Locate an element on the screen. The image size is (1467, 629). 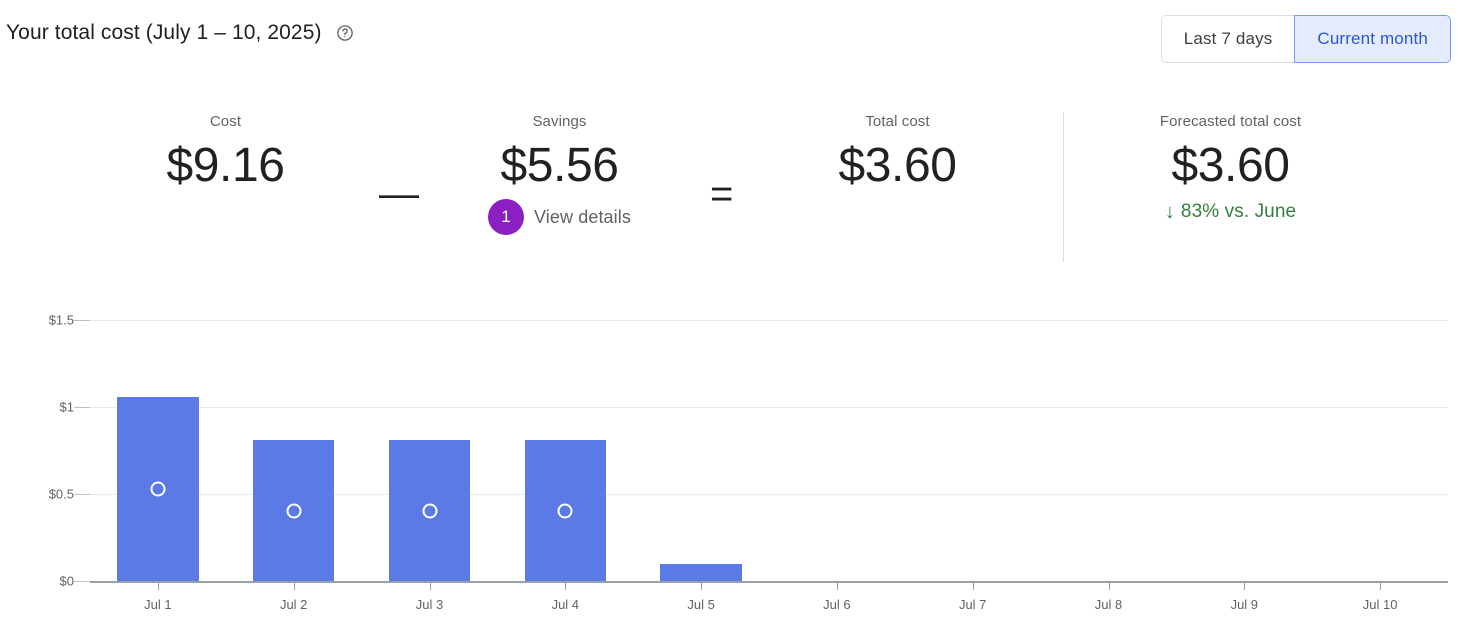
x-axis-label: Jul 8 is located at coordinates (1108, 604).